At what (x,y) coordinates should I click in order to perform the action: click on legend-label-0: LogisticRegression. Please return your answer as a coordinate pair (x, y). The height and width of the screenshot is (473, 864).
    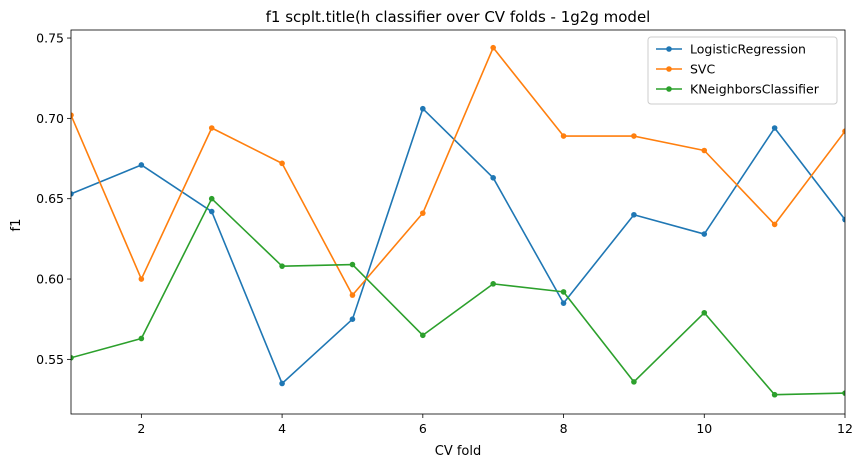
    Looking at the image, I should click on (748, 49).